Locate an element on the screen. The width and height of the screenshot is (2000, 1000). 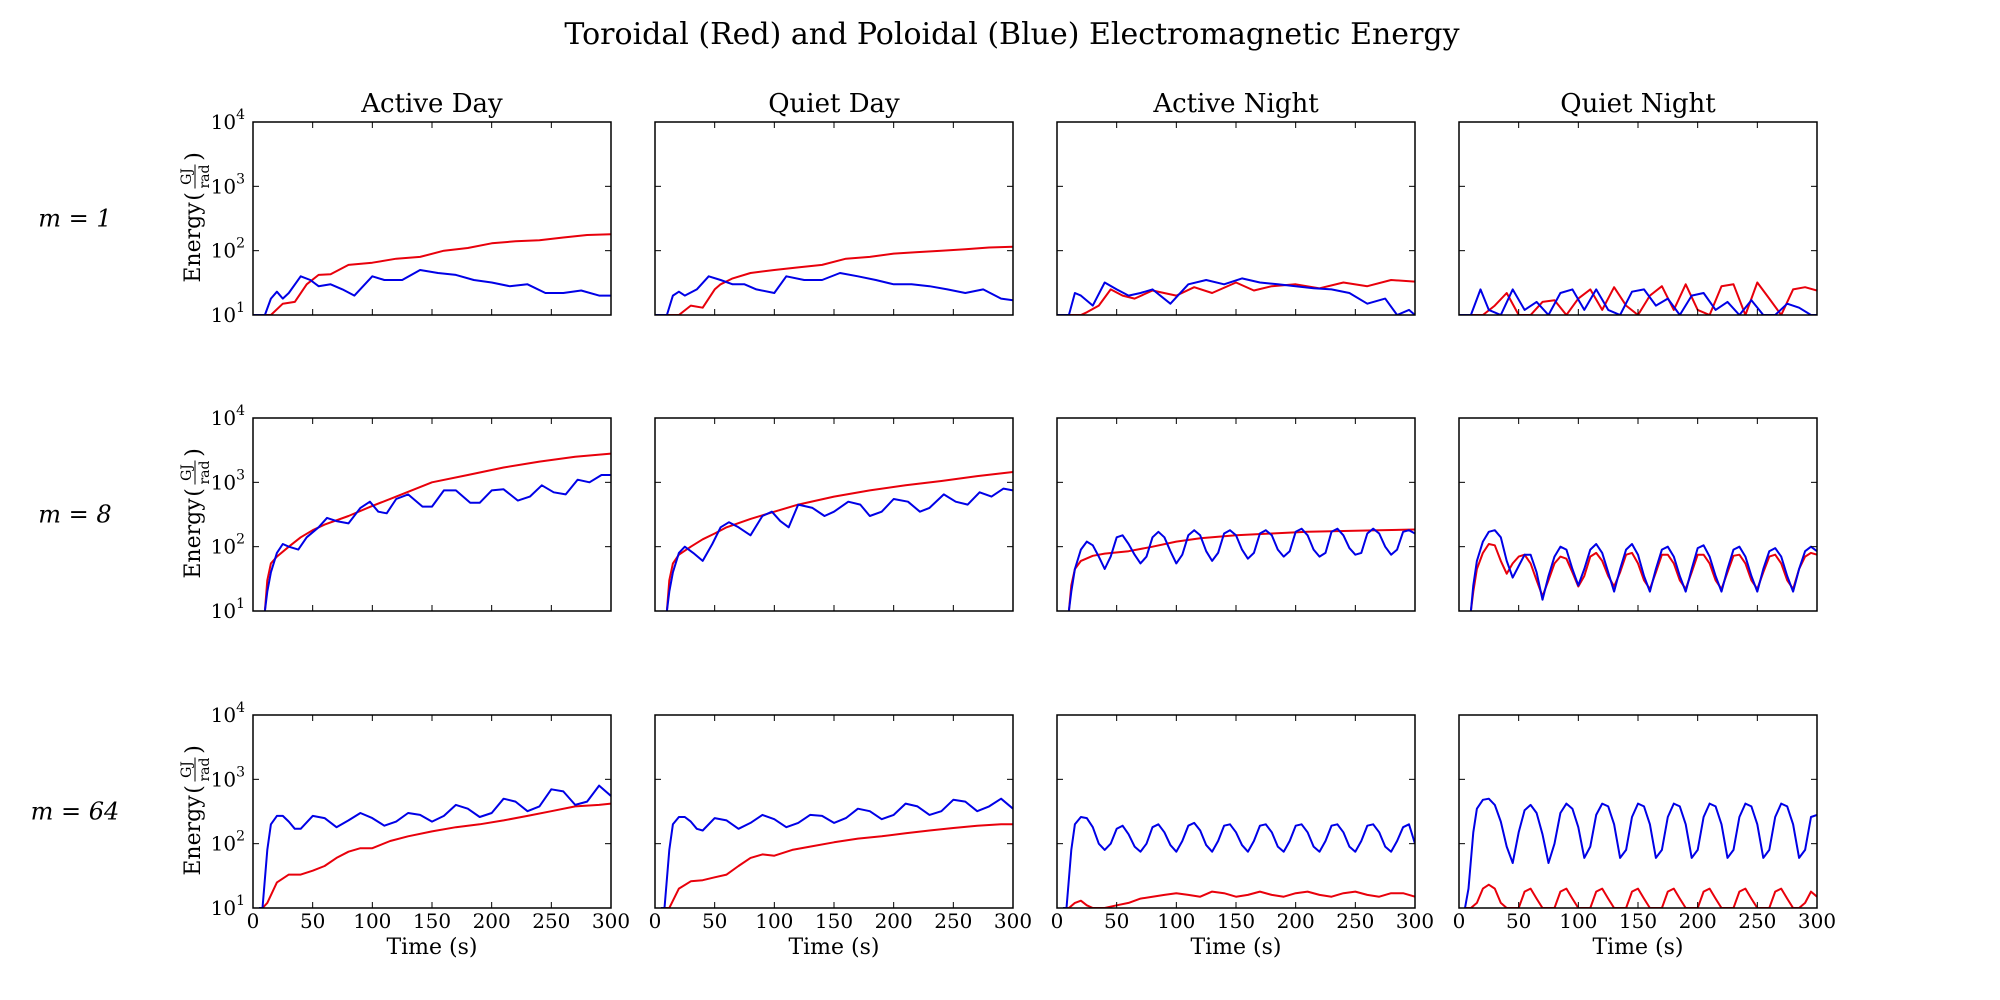
column-title: Active Night is located at coordinates (1235, 104).